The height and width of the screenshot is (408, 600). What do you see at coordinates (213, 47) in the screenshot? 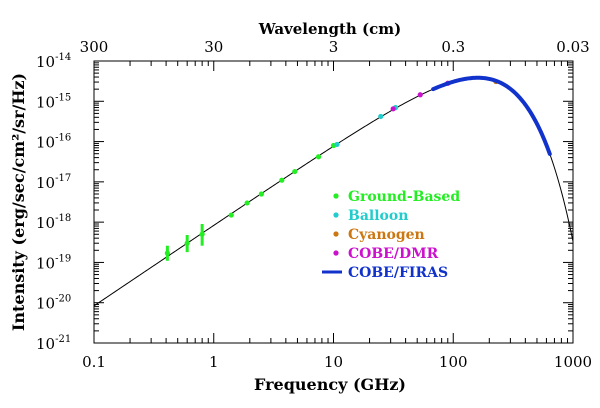
I see `top-tick-label: 30` at bounding box center [213, 47].